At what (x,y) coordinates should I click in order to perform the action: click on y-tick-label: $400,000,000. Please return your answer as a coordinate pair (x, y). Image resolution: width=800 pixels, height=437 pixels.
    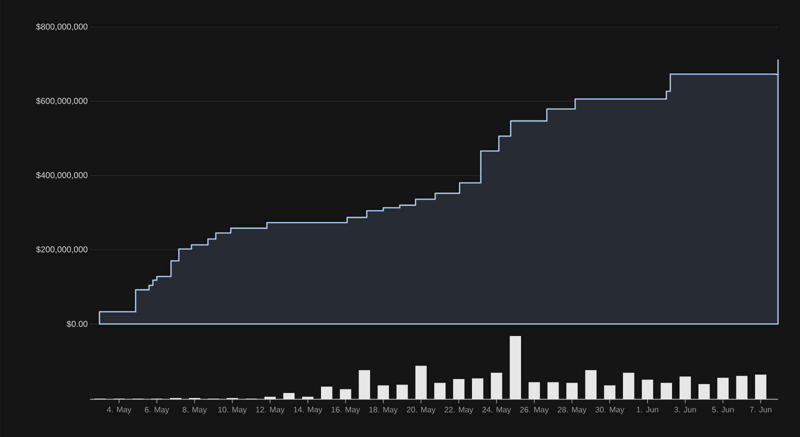
    Looking at the image, I should click on (62, 176).